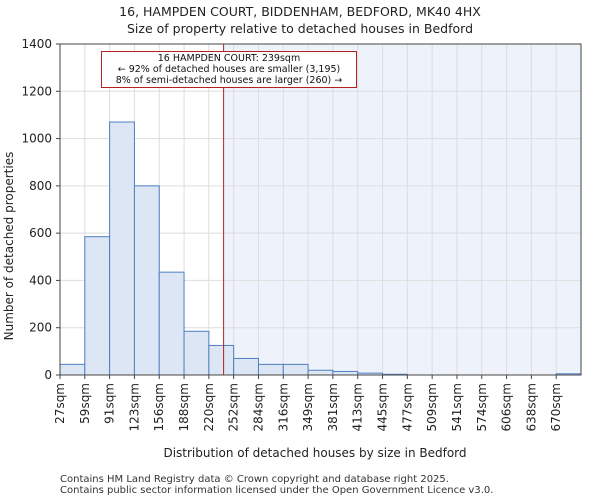  I want to click on x-tick-label: 541sqm, so click(457, 407).